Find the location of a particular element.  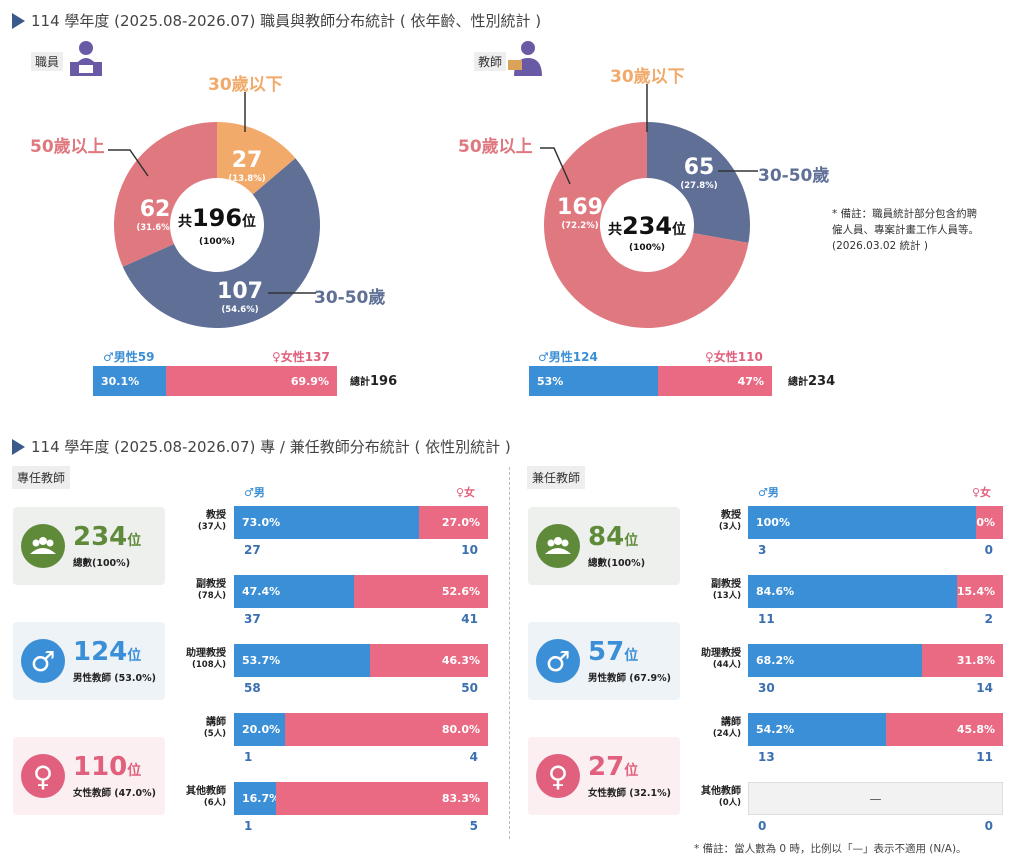

staff-total-unit: 位 is located at coordinates (249, 221).